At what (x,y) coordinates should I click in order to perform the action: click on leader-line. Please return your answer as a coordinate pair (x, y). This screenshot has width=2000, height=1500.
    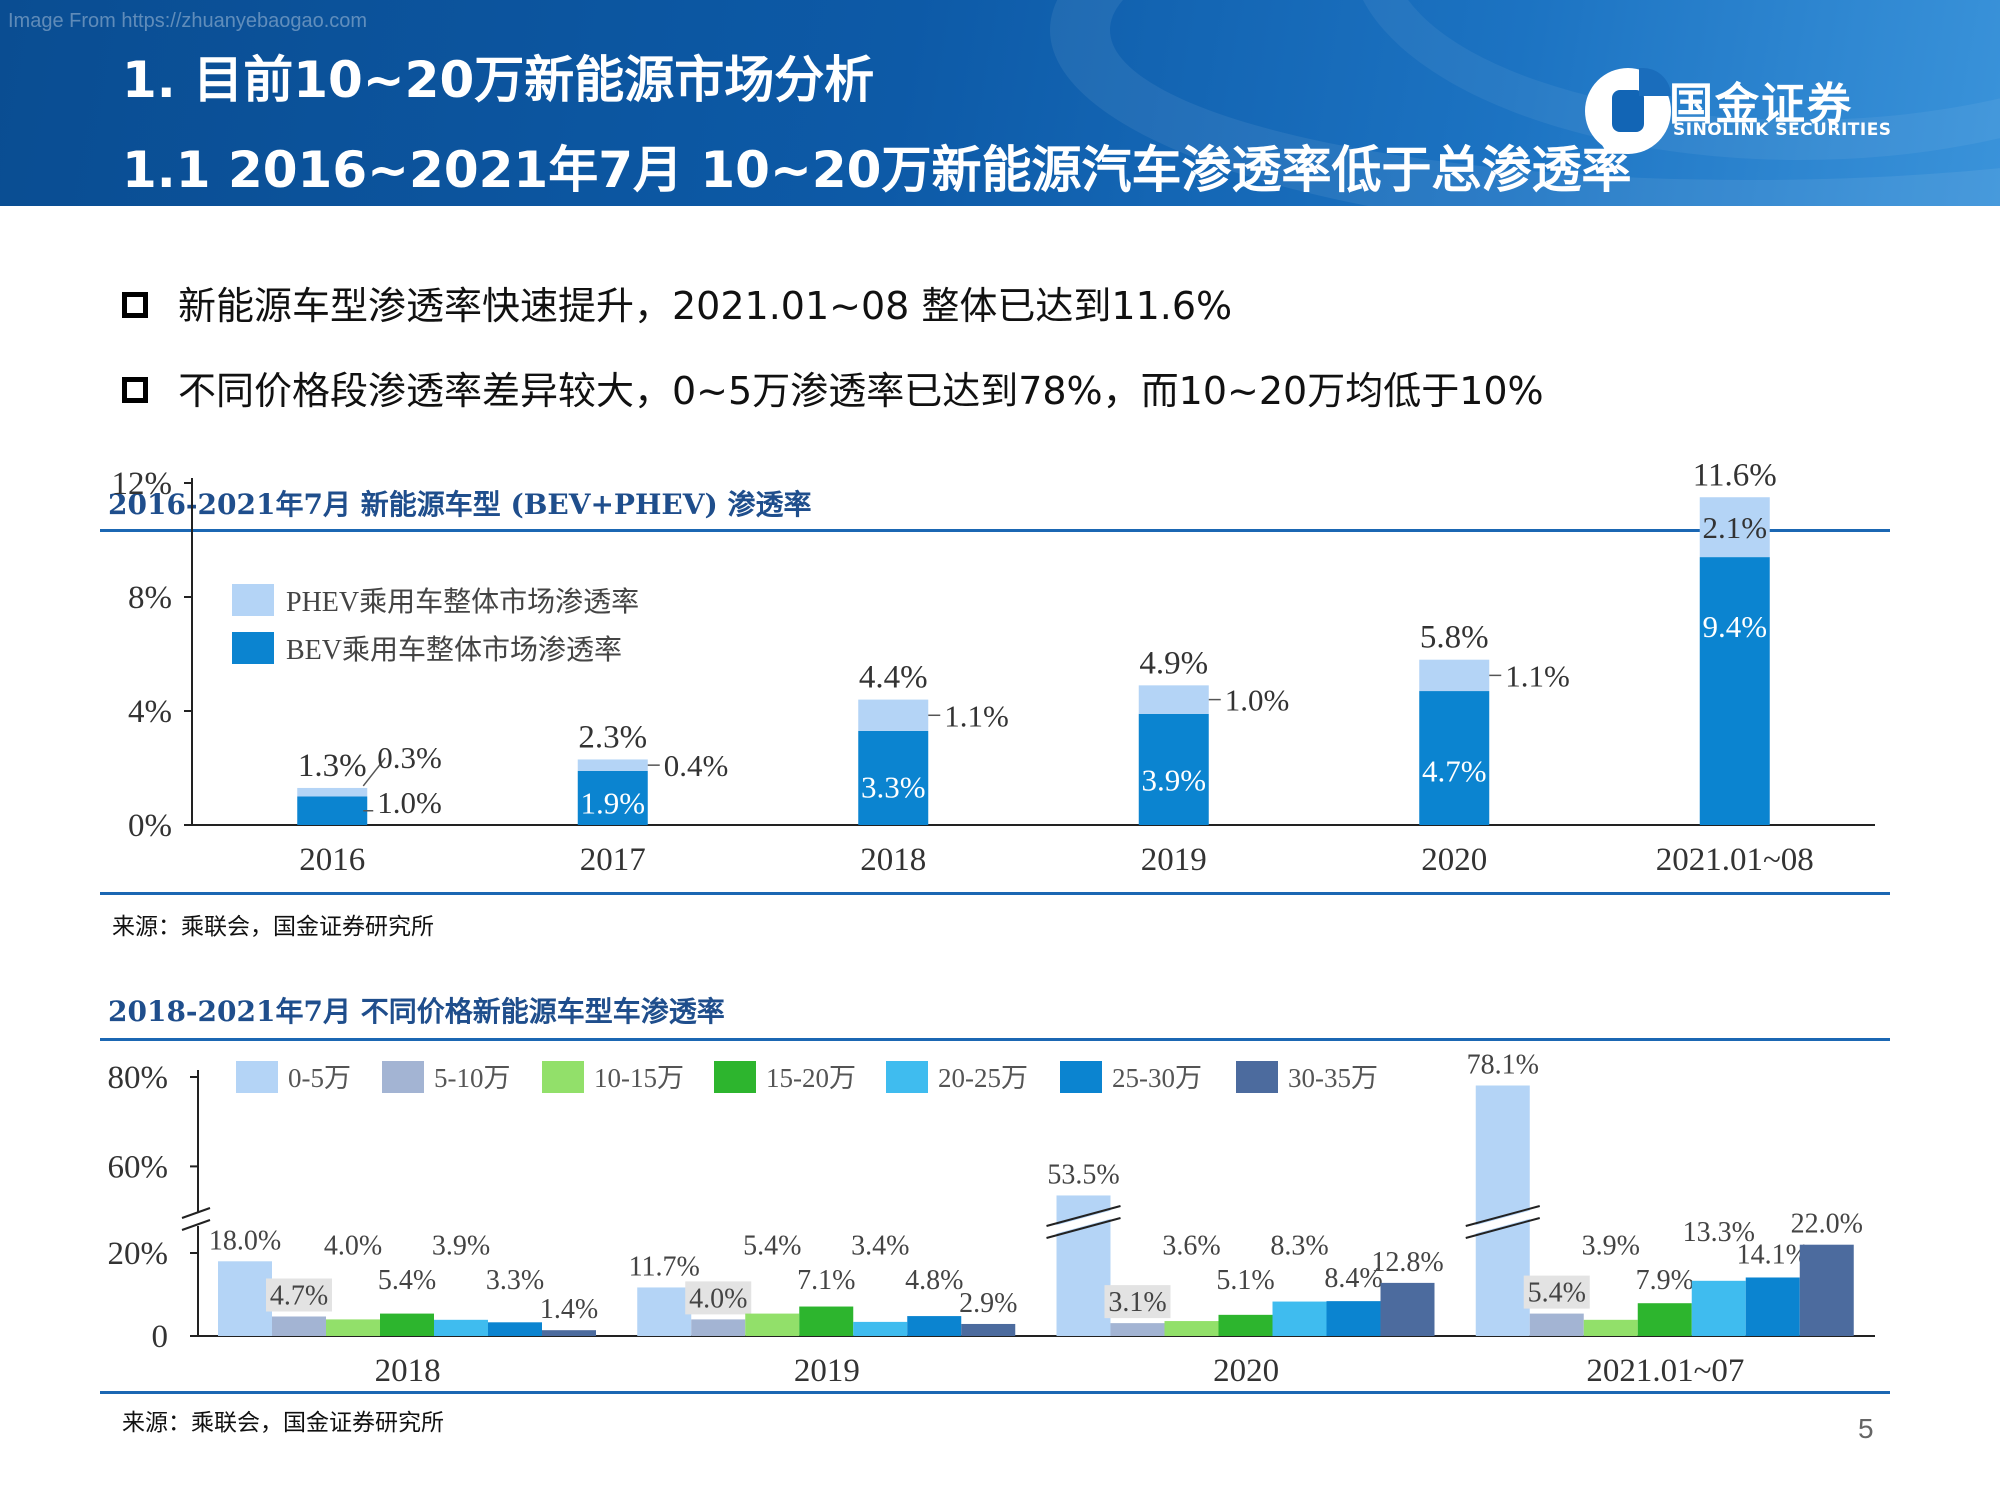
    Looking at the image, I should click on (374, 772).